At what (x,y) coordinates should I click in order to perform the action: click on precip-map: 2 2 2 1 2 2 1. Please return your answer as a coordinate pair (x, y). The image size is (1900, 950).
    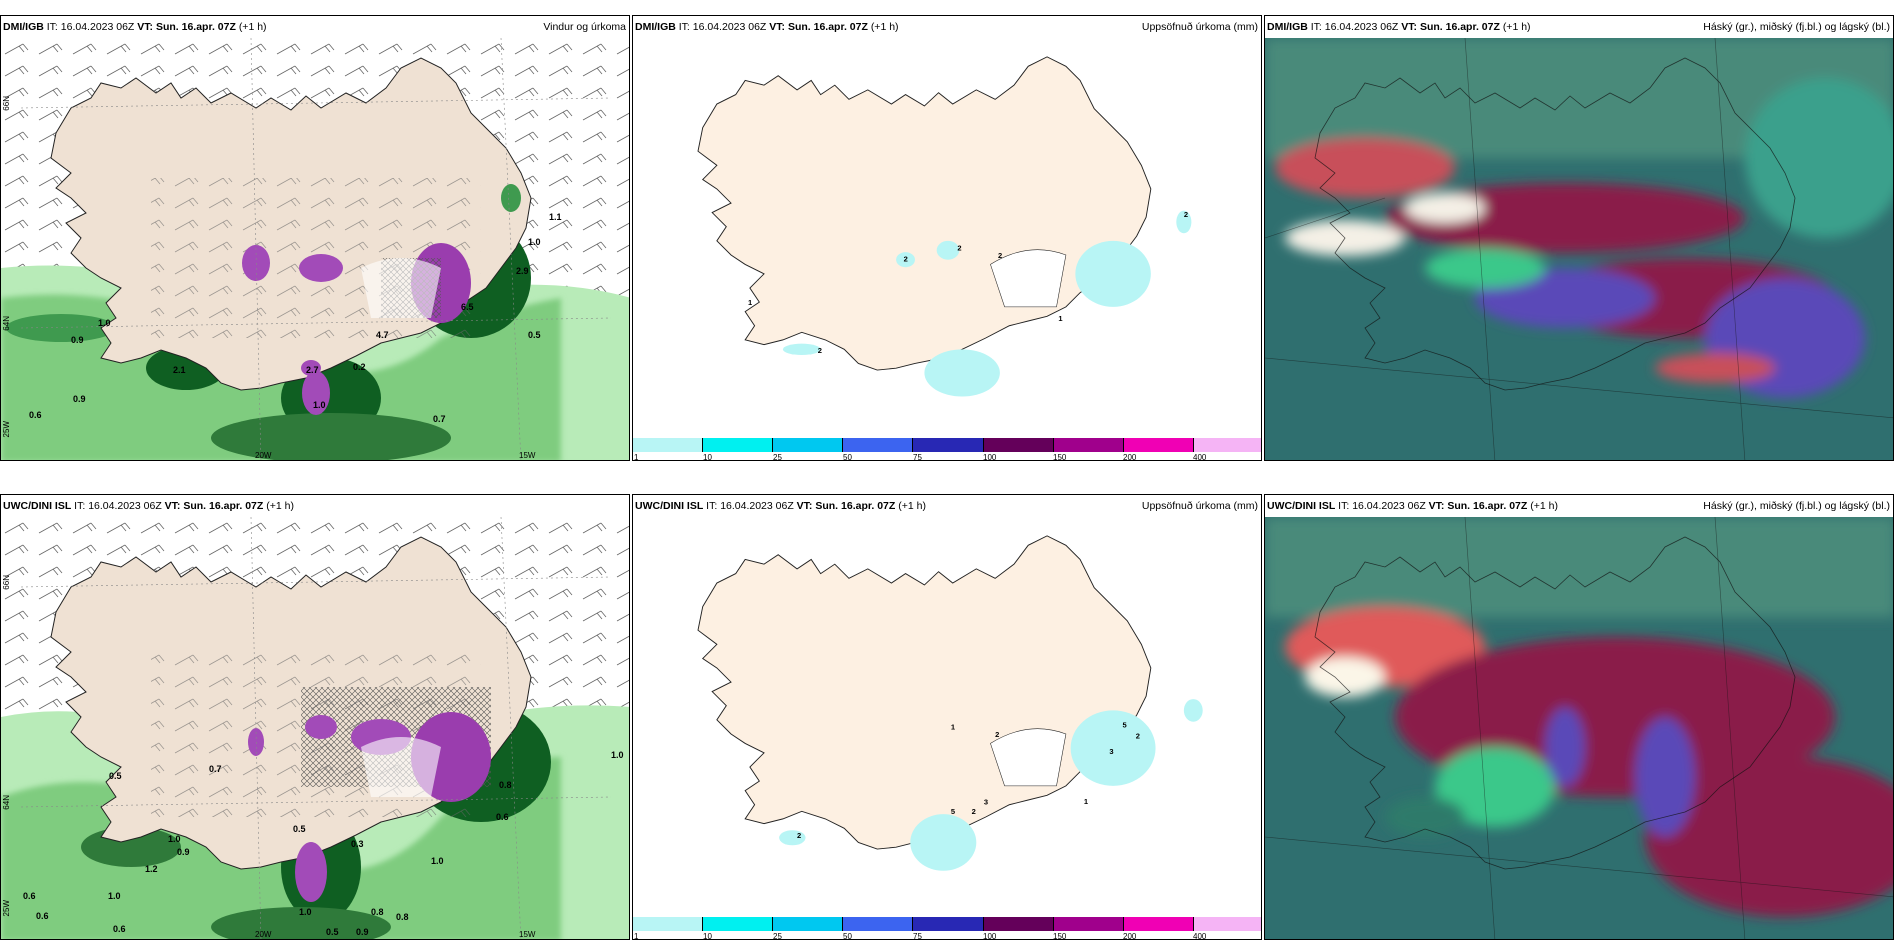
    Looking at the image, I should click on (948, 238).